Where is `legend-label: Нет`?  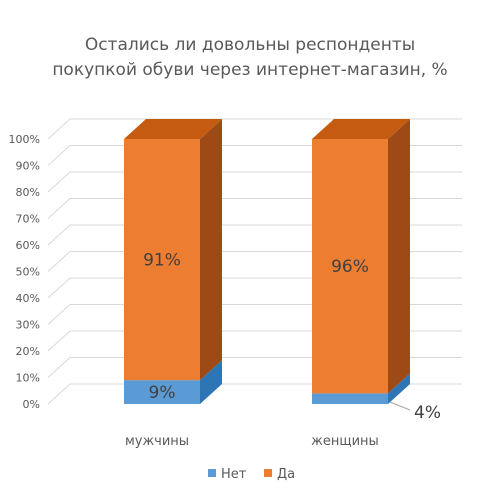
legend-label: Нет is located at coordinates (234, 474).